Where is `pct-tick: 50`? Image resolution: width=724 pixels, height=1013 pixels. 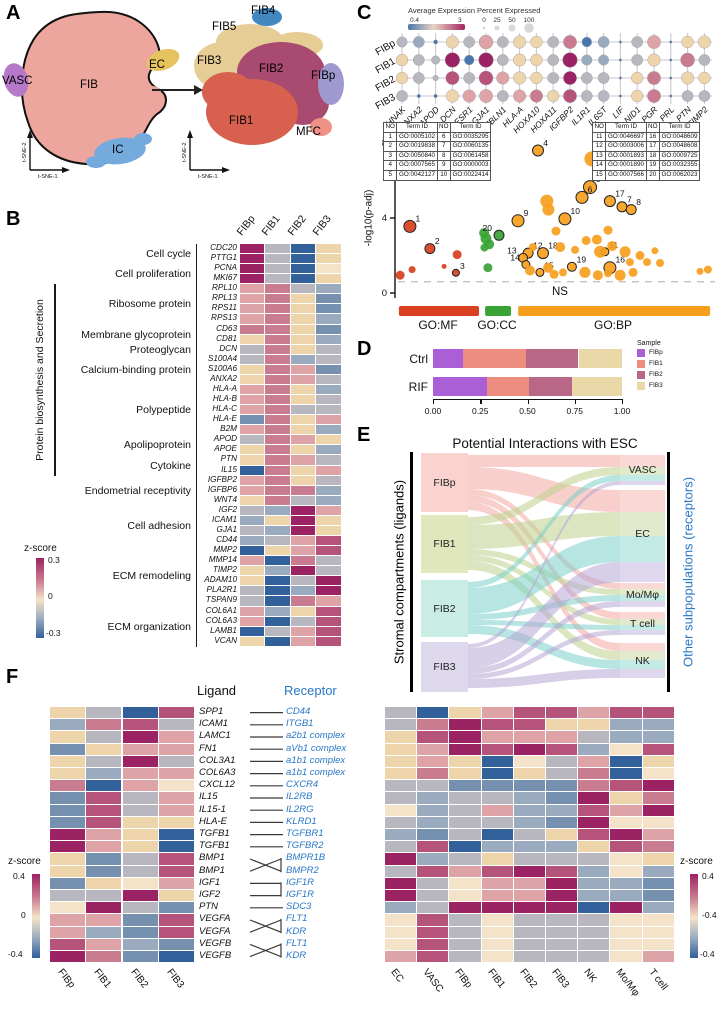
pct-tick: 50 is located at coordinates (512, 20).